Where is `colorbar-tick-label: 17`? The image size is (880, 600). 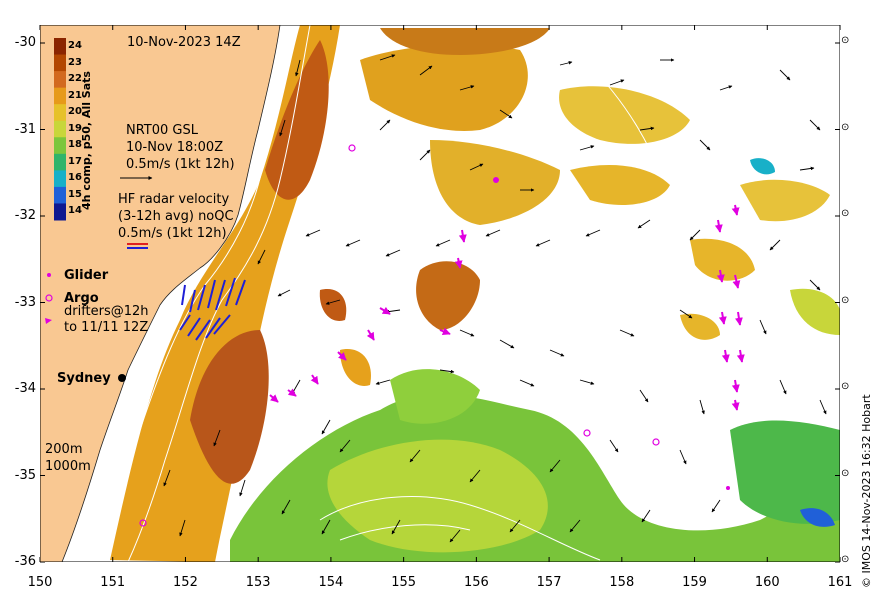
colorbar-tick-label: 17 is located at coordinates (75, 161).